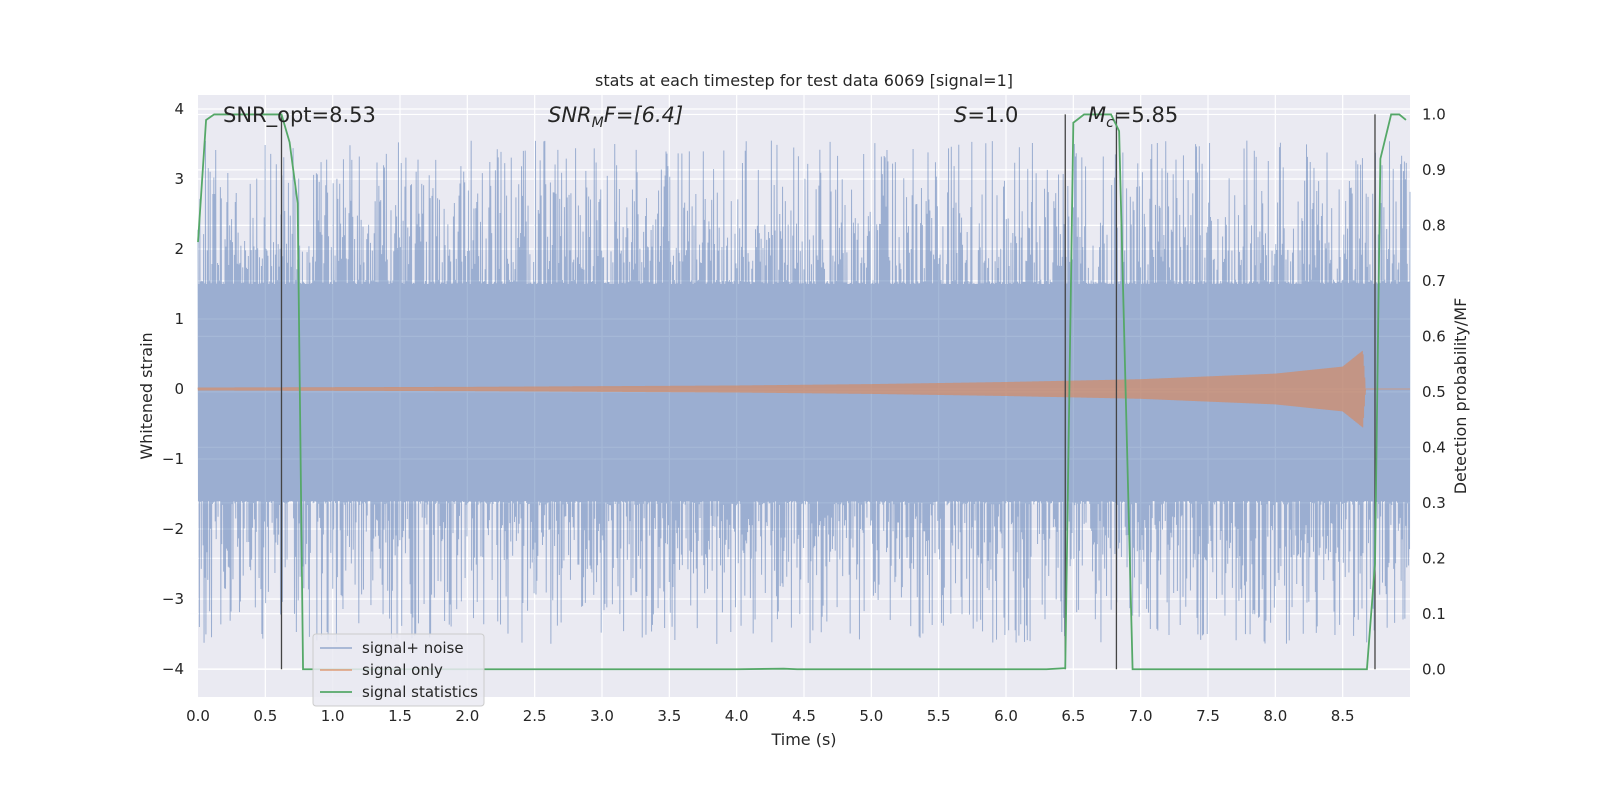  Describe the element at coordinates (1434, 614) in the screenshot. I see `y2-tick-label: 0.1` at that location.